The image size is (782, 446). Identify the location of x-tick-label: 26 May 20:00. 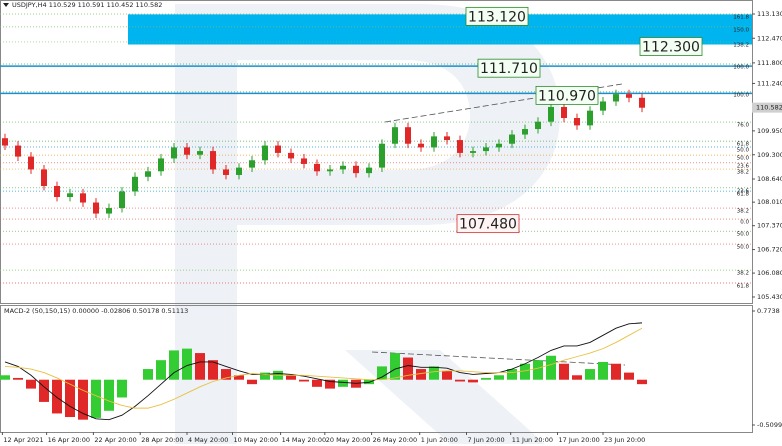
(395, 440).